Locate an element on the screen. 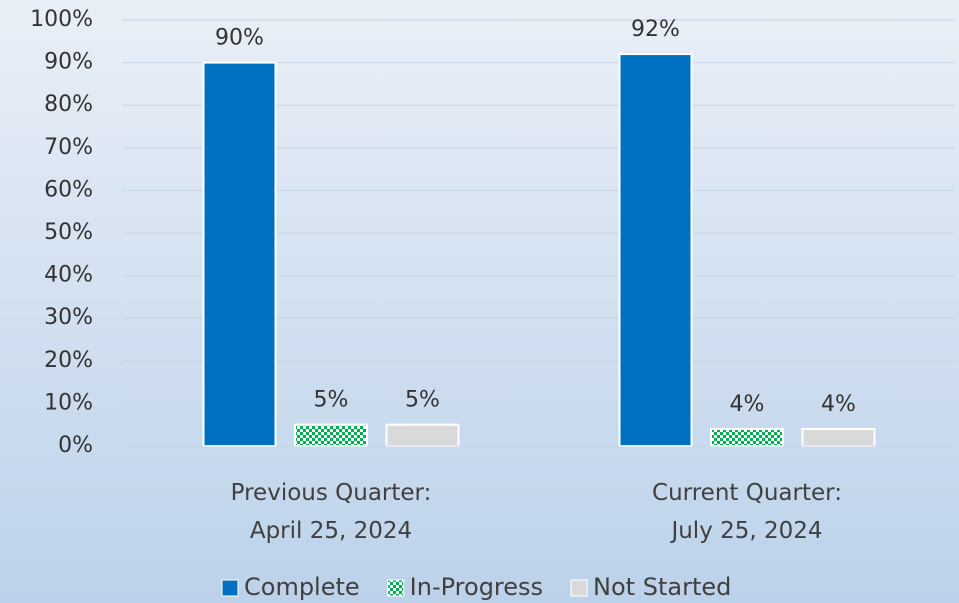 Image resolution: width=959 pixels, height=603 pixels. data-label: 92% is located at coordinates (655, 29).